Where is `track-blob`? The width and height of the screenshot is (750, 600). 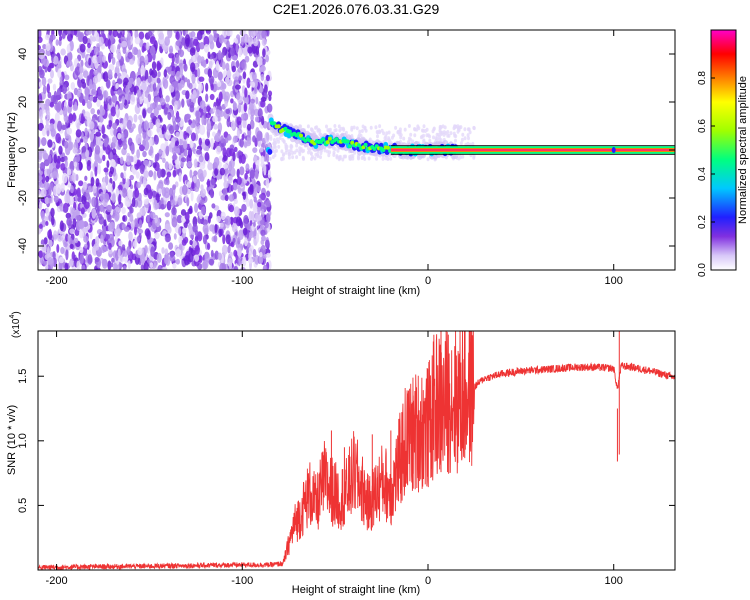 track-blob is located at coordinates (270, 151).